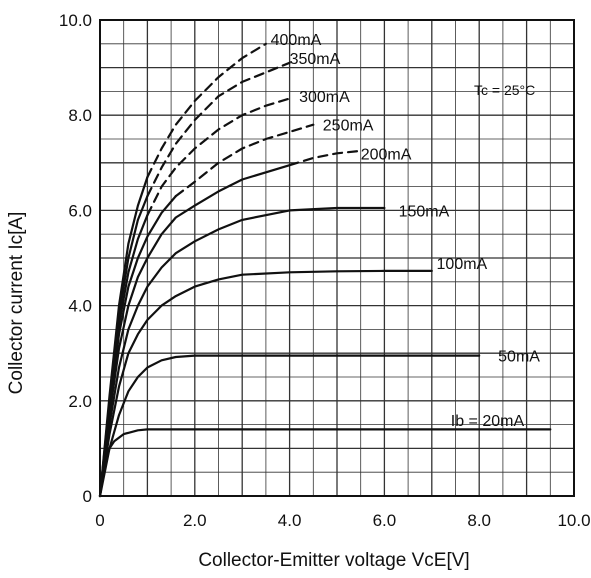  I want to click on curve-label: 150mA, so click(424, 211).